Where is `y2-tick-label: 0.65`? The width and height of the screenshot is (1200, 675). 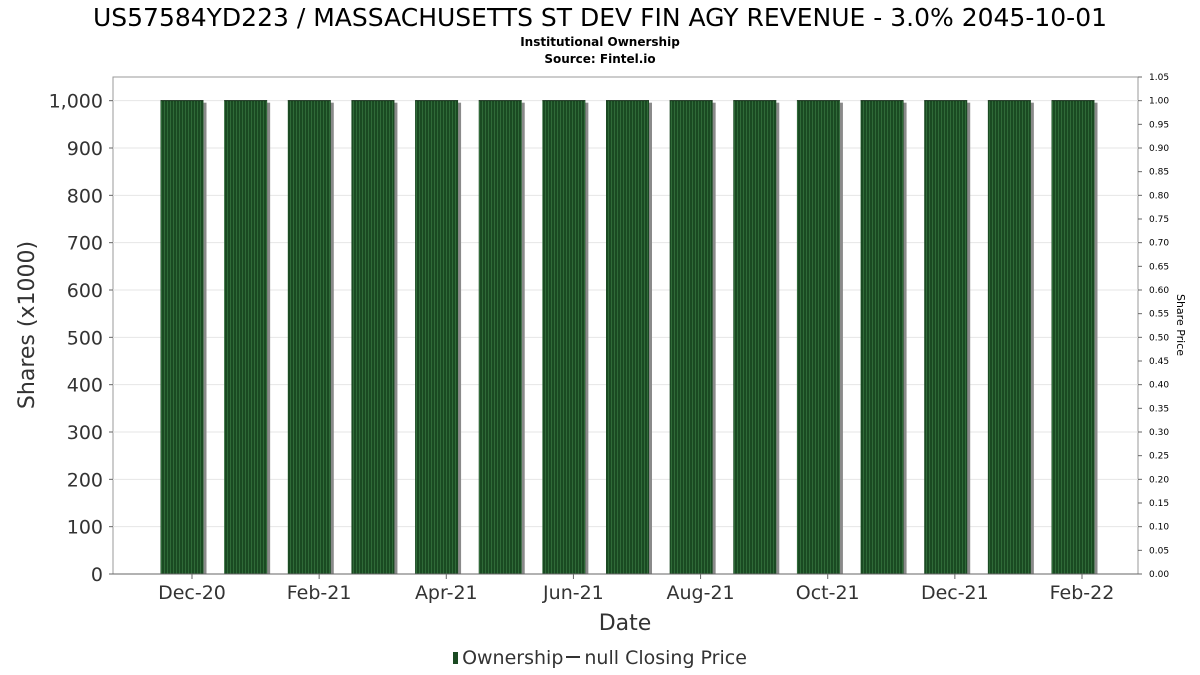 y2-tick-label: 0.65 is located at coordinates (1159, 267).